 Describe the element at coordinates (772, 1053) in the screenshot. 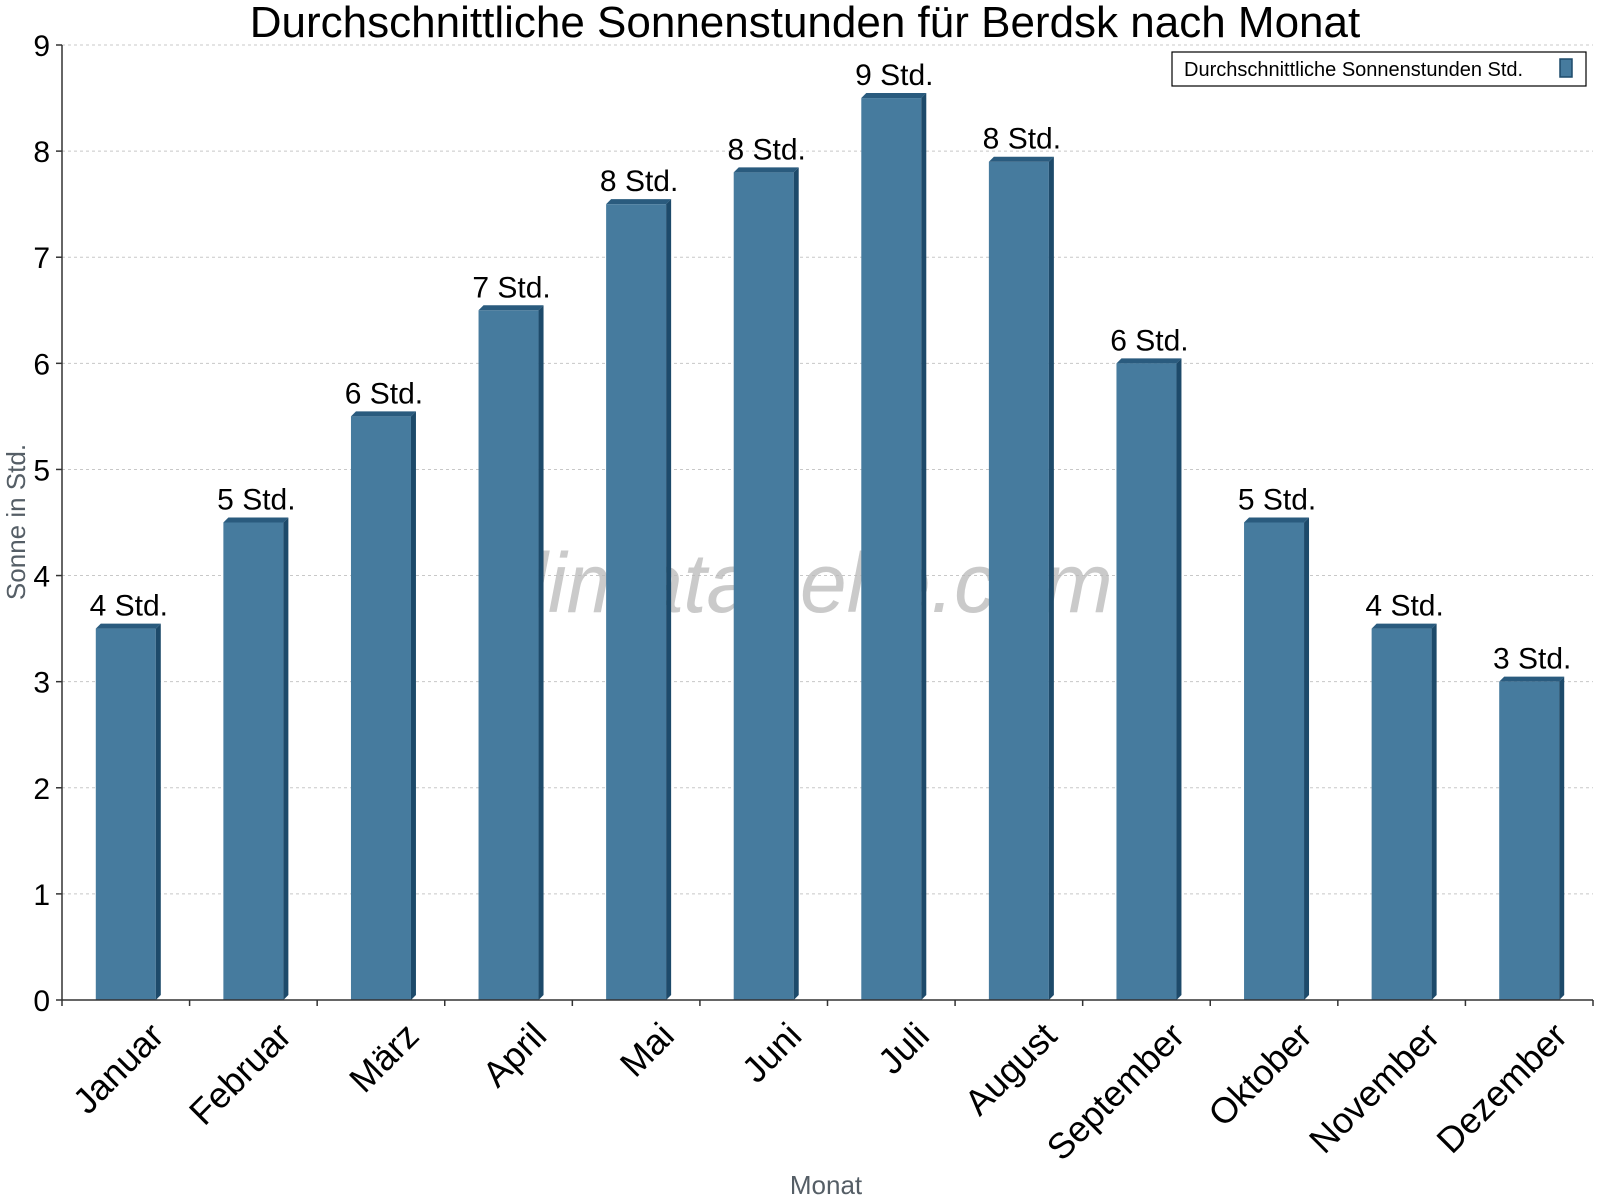

I see `x-tick-label: Juni` at that location.